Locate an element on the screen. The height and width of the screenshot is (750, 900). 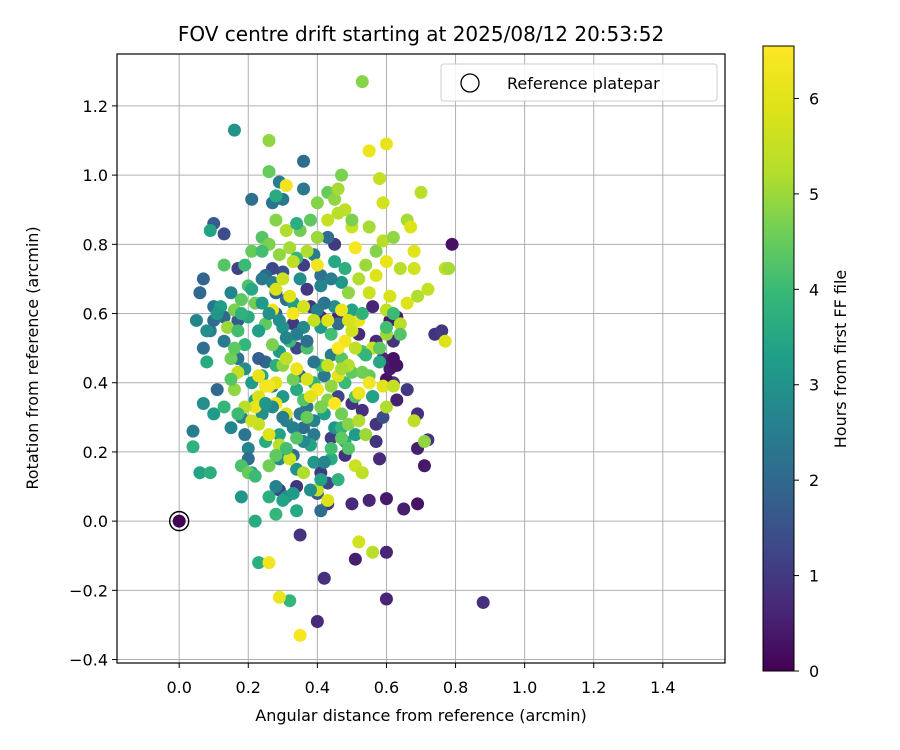
y-tick-label: 0.4 is located at coordinates (95, 383).